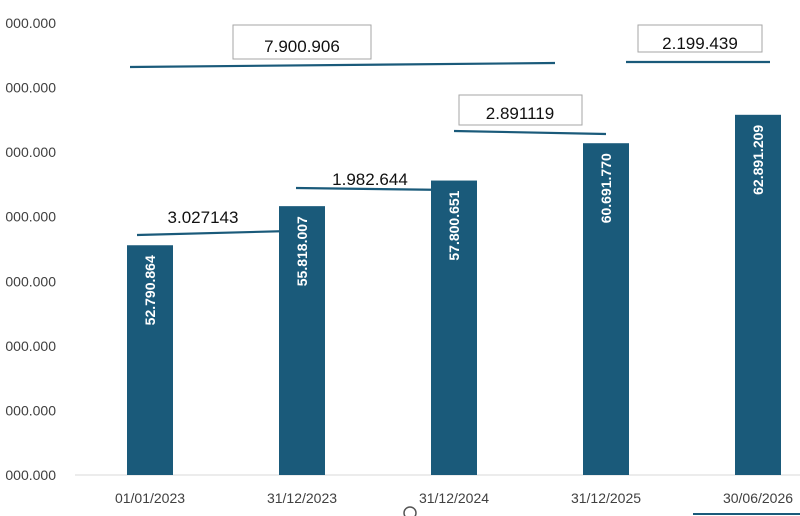 The image size is (800, 516). I want to click on bar-value-label: 60.691.770, so click(606, 188).